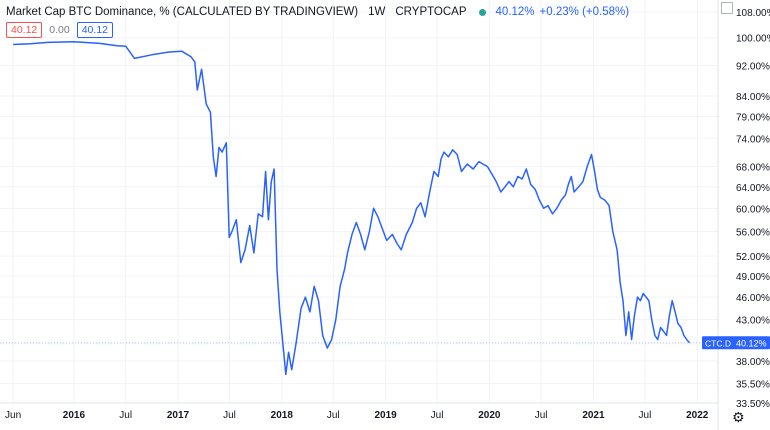 The image size is (770, 430). Describe the element at coordinates (753, 232) in the screenshot. I see `y-tick-label: 56.00%` at that location.